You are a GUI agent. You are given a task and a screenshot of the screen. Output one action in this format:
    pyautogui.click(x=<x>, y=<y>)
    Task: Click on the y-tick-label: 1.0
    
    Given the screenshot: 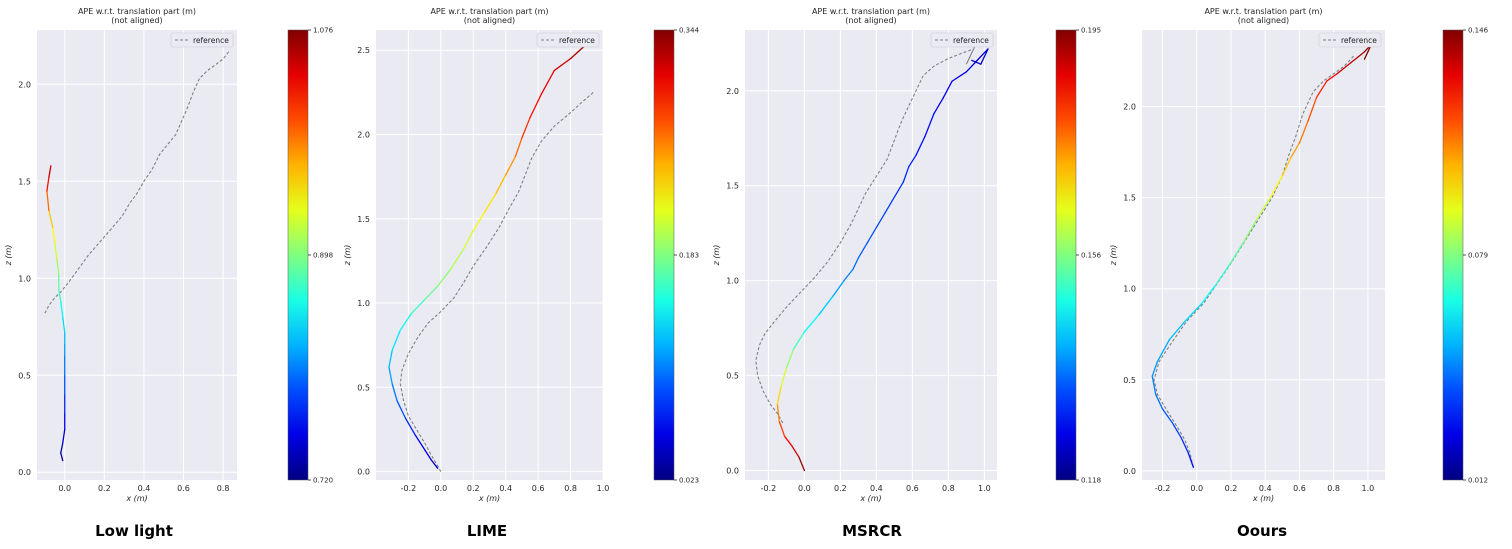 What is the action you would take?
    pyautogui.click(x=732, y=281)
    